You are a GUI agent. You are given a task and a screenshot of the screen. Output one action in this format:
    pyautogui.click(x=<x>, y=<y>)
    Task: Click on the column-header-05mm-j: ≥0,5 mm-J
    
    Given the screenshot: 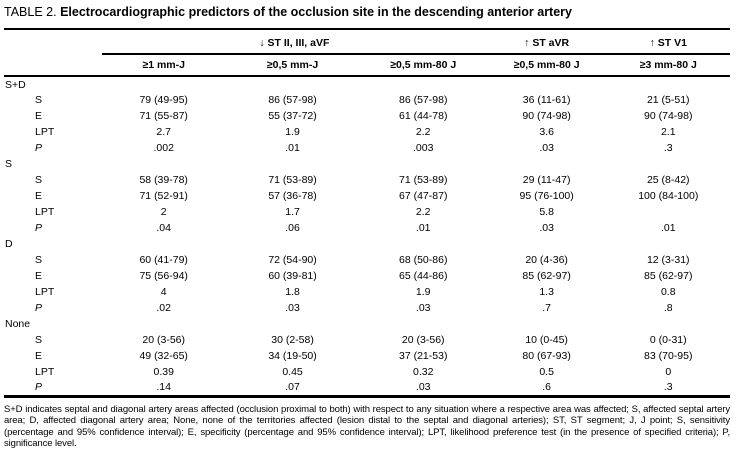 What is the action you would take?
    pyautogui.click(x=292, y=65)
    